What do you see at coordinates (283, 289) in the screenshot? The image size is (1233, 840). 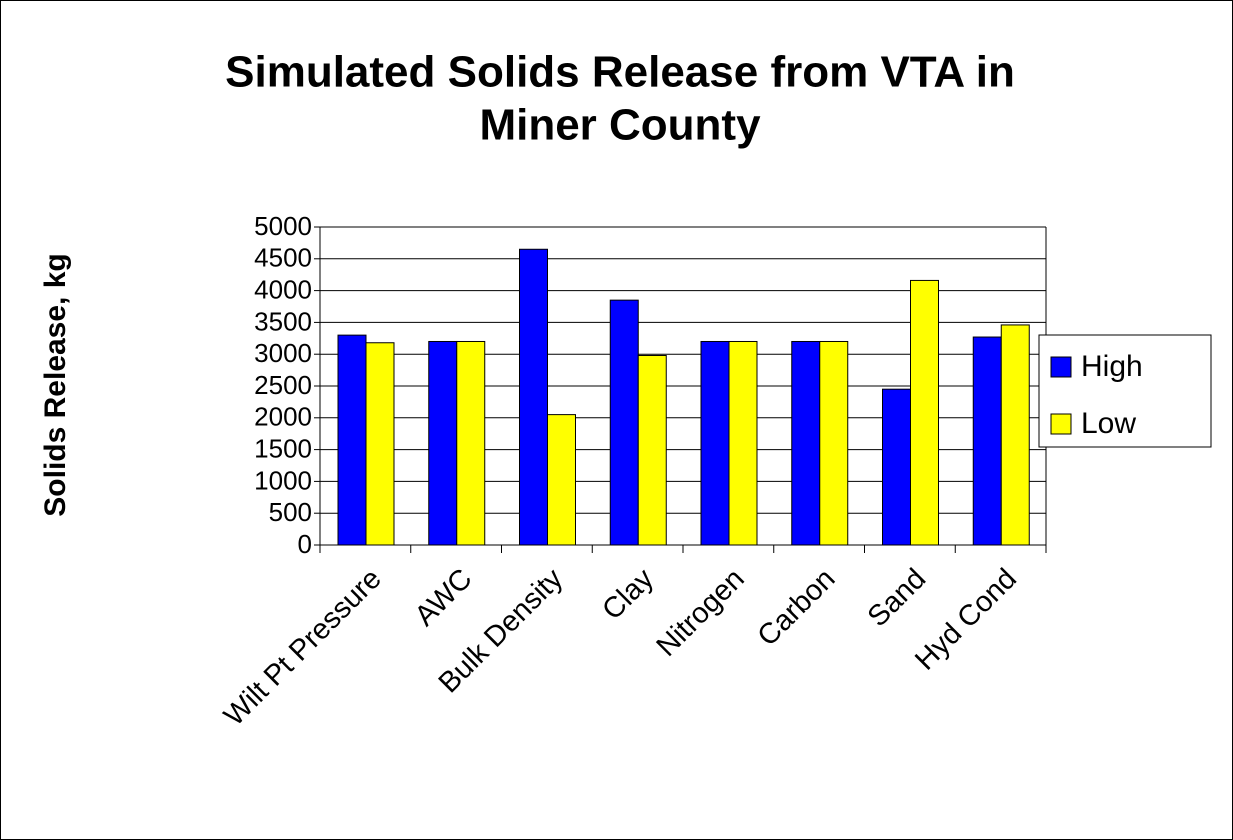 I see `y-tick-label: 4000` at bounding box center [283, 289].